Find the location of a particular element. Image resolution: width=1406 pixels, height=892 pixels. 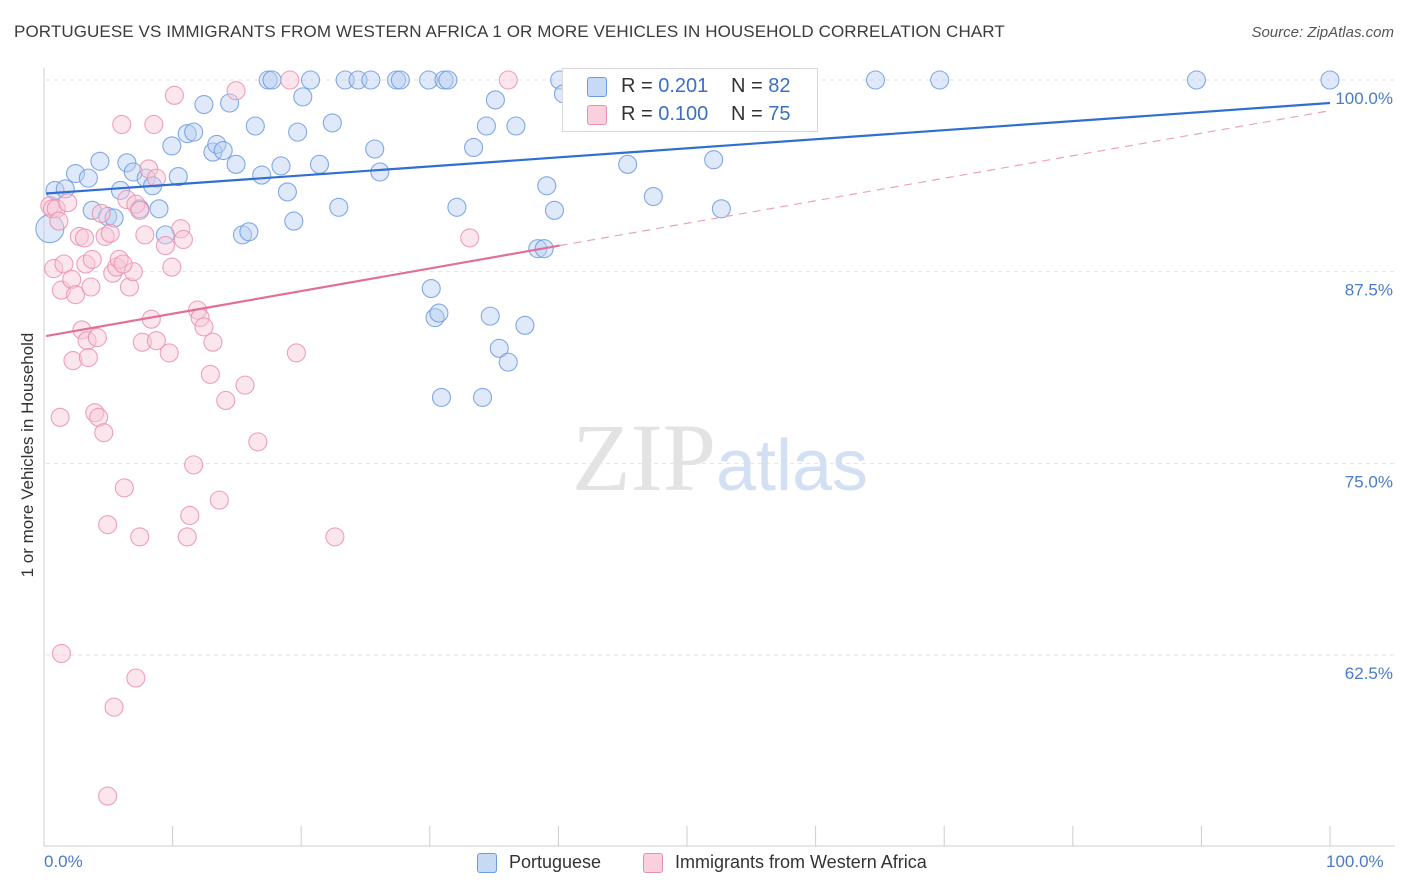

y-tick-labels: 100.0% 87.5% 75.0% 62.5% is located at coordinates (1364, 386).